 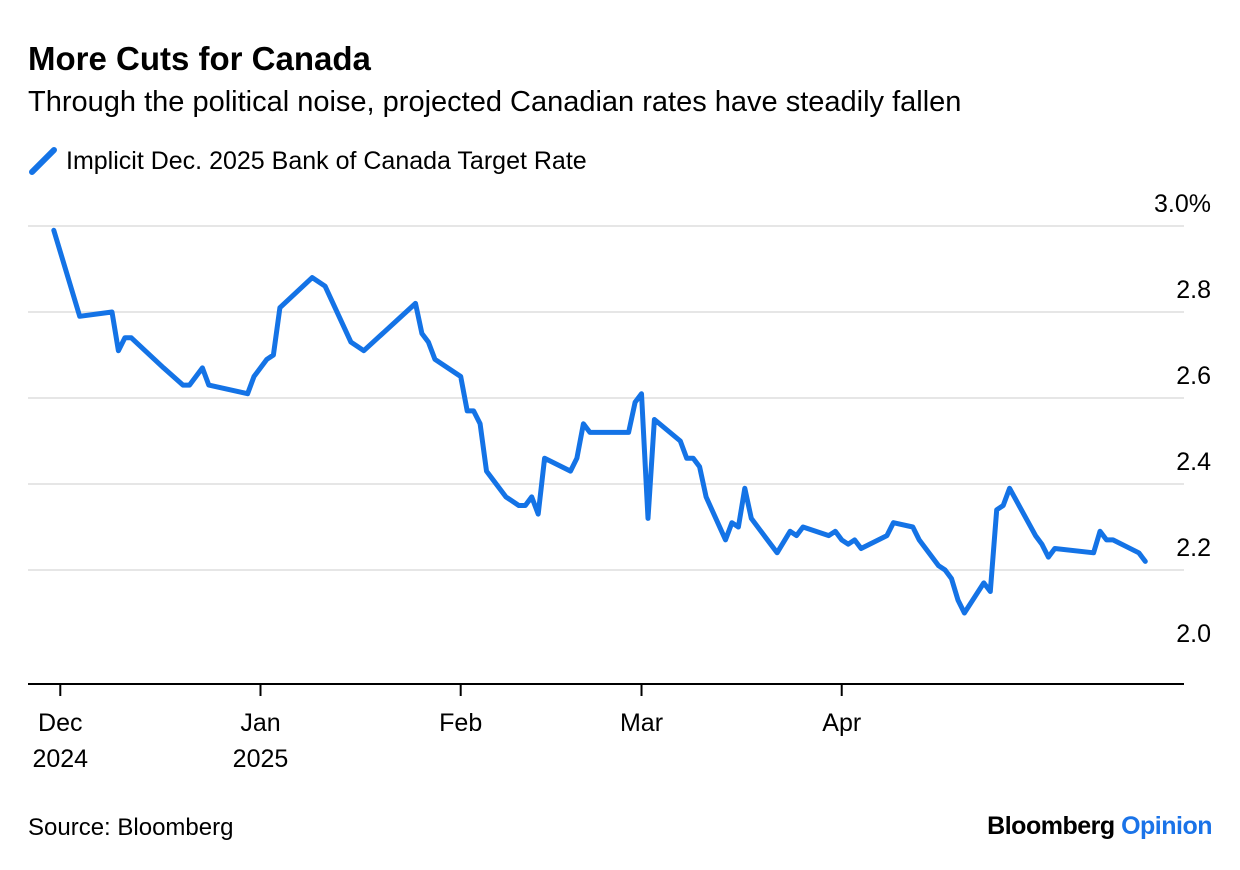 What do you see at coordinates (1166, 826) in the screenshot?
I see `brand-product: Opinion` at bounding box center [1166, 826].